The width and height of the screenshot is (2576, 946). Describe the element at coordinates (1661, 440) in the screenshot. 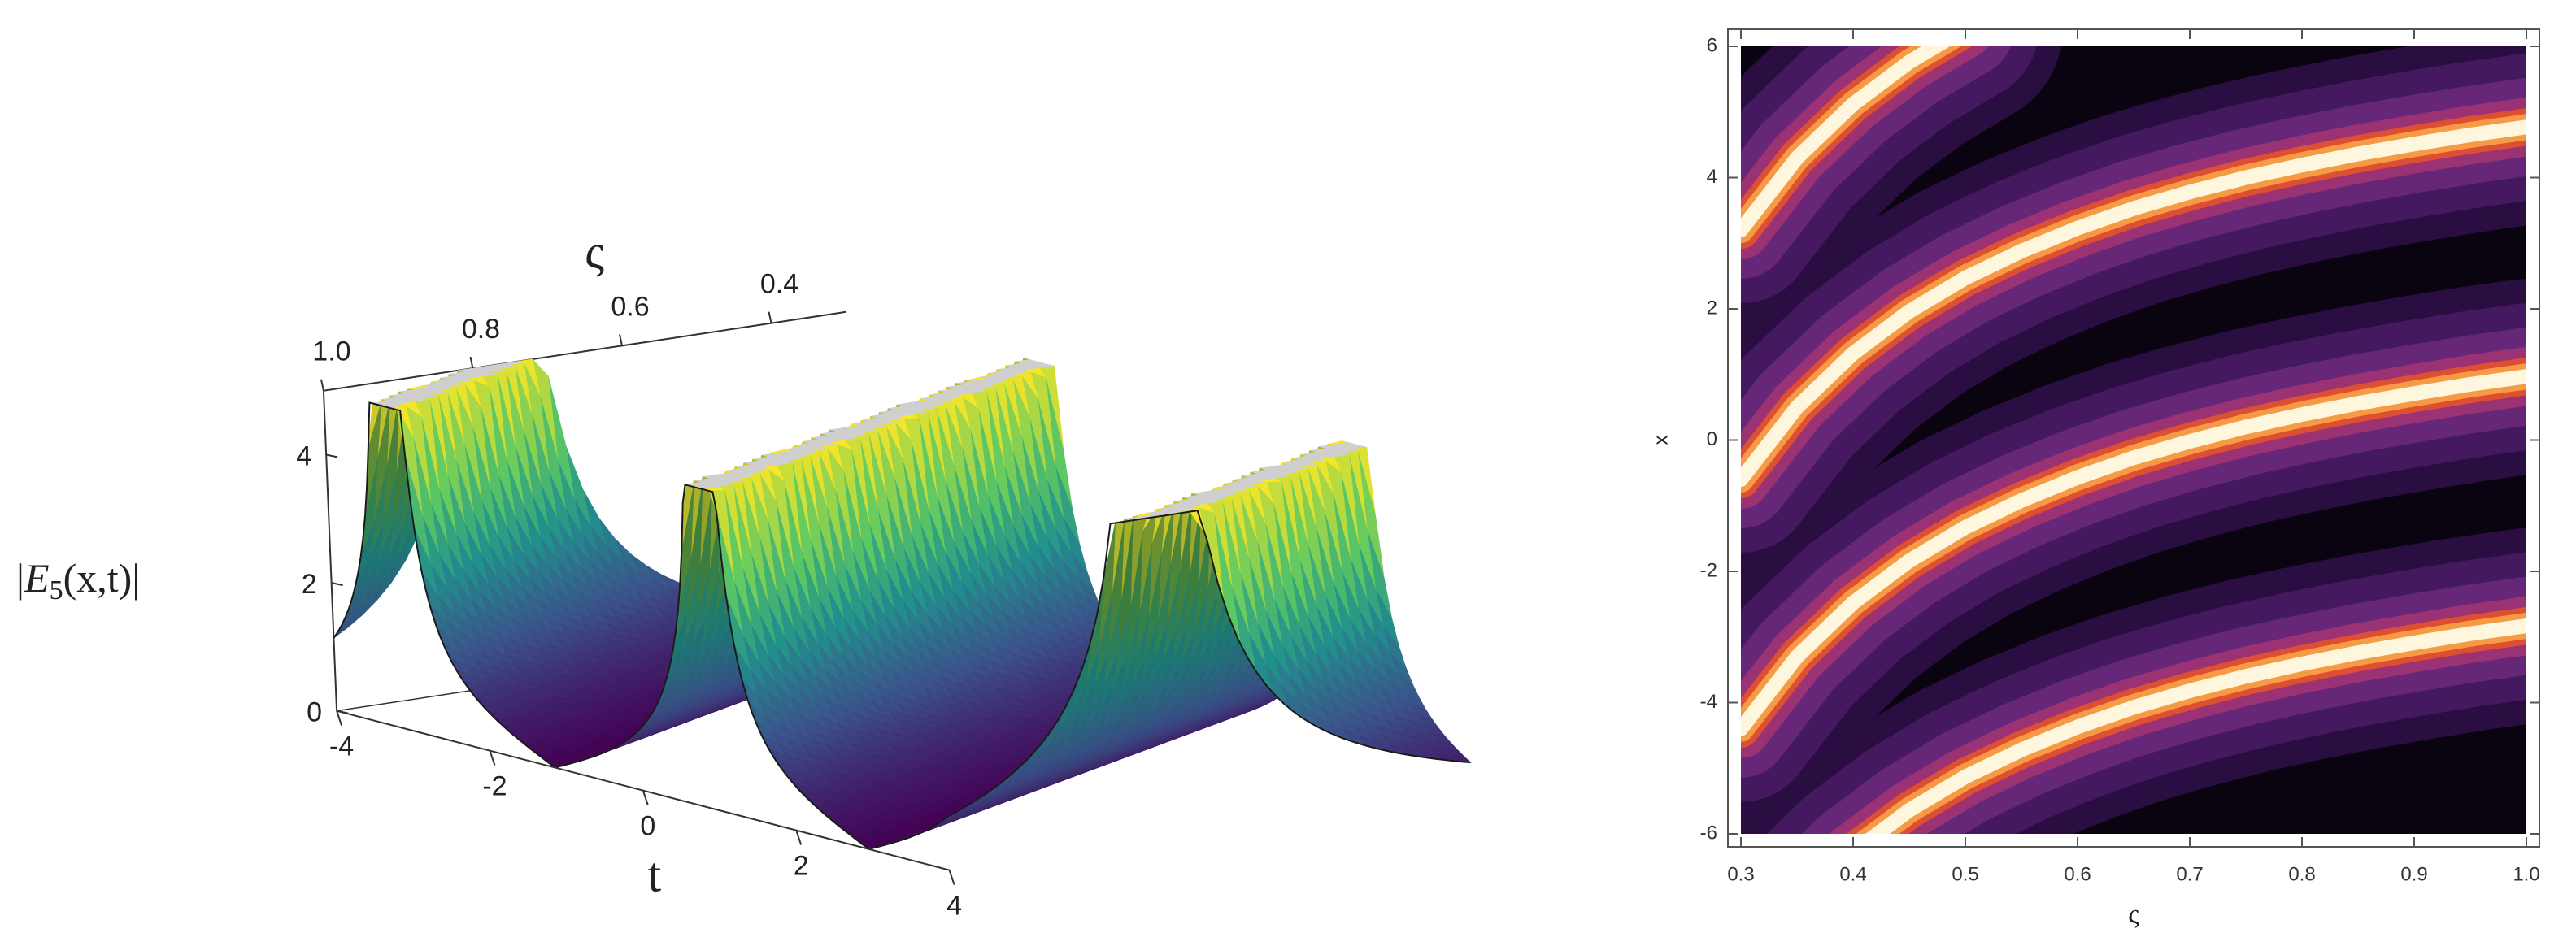

I see `y-axis-label: x` at that location.